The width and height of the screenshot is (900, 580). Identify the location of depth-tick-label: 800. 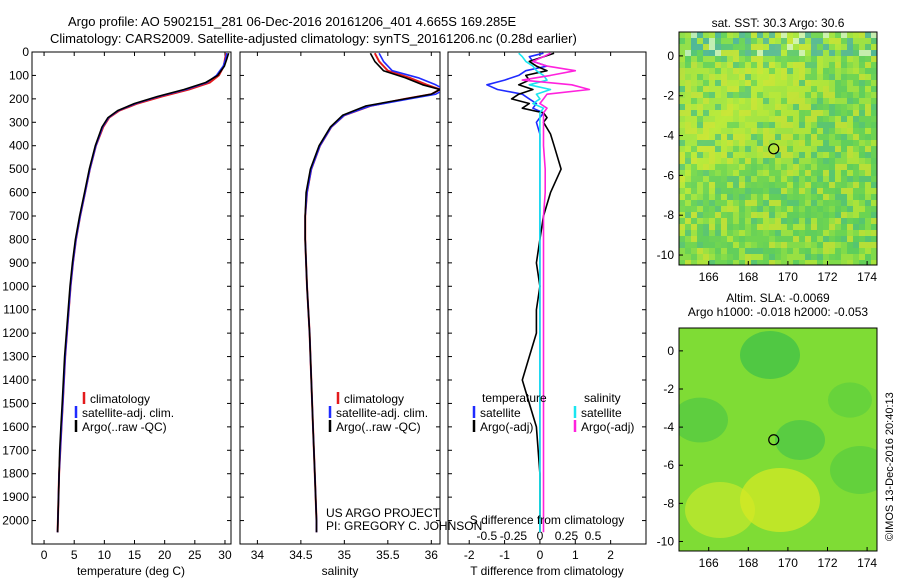
(19, 239).